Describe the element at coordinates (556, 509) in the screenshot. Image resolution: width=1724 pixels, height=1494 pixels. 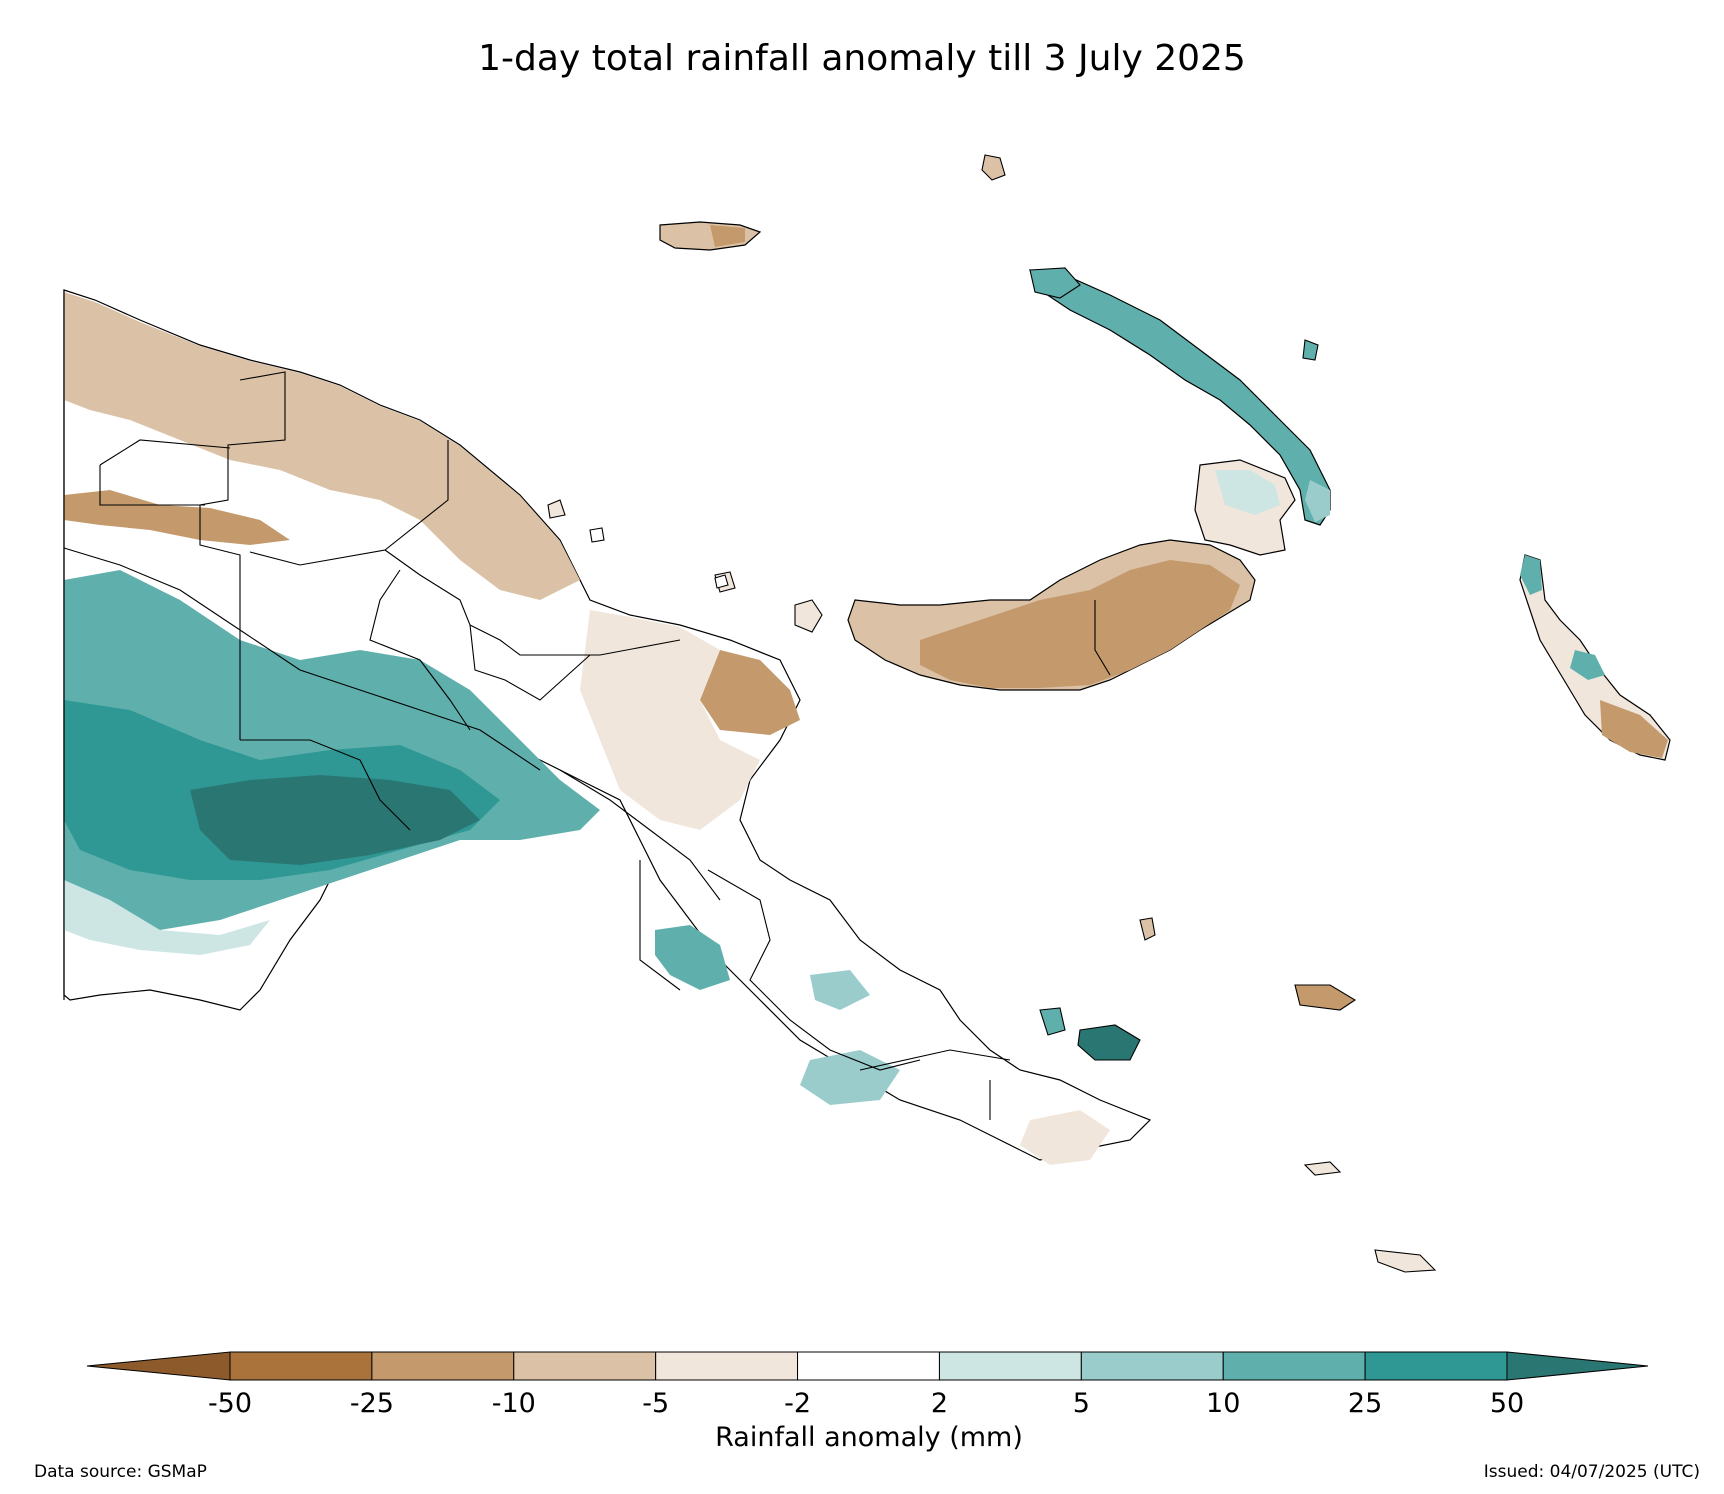
I see `umboi-island` at that location.